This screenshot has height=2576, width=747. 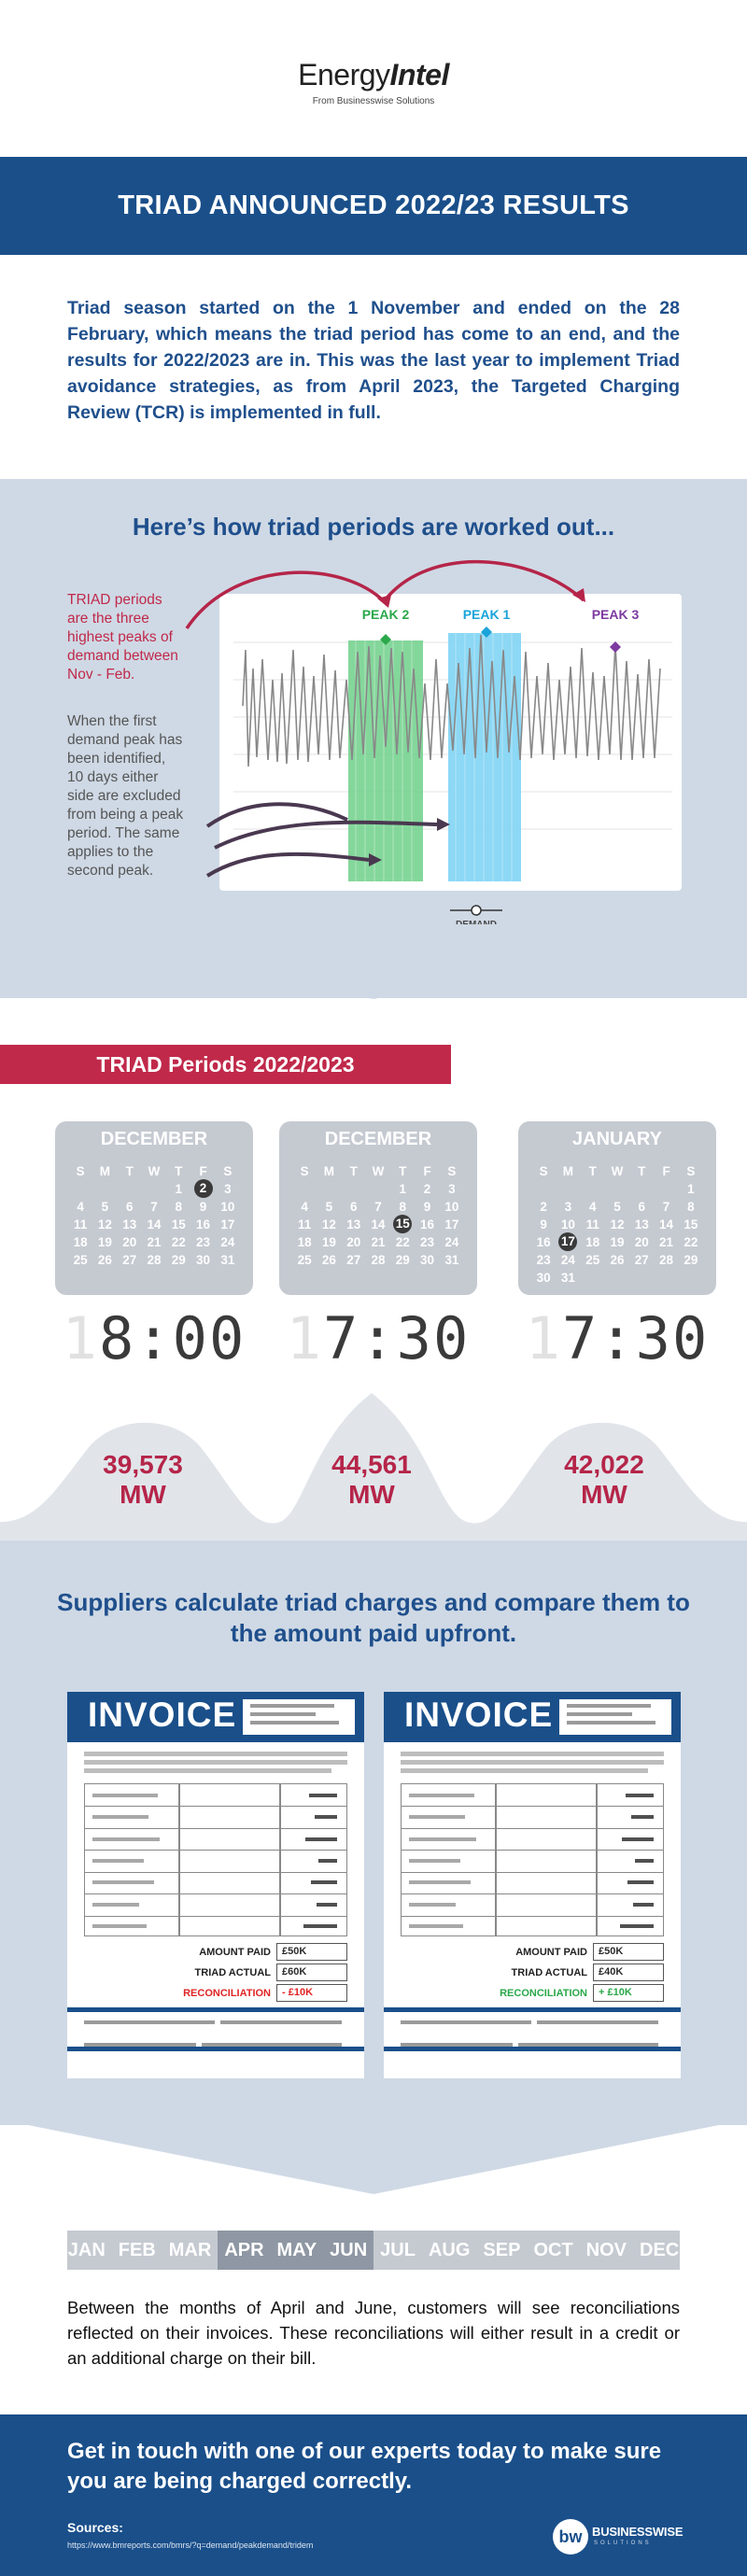 What do you see at coordinates (385, 760) in the screenshot?
I see `peak-2-band` at bounding box center [385, 760].